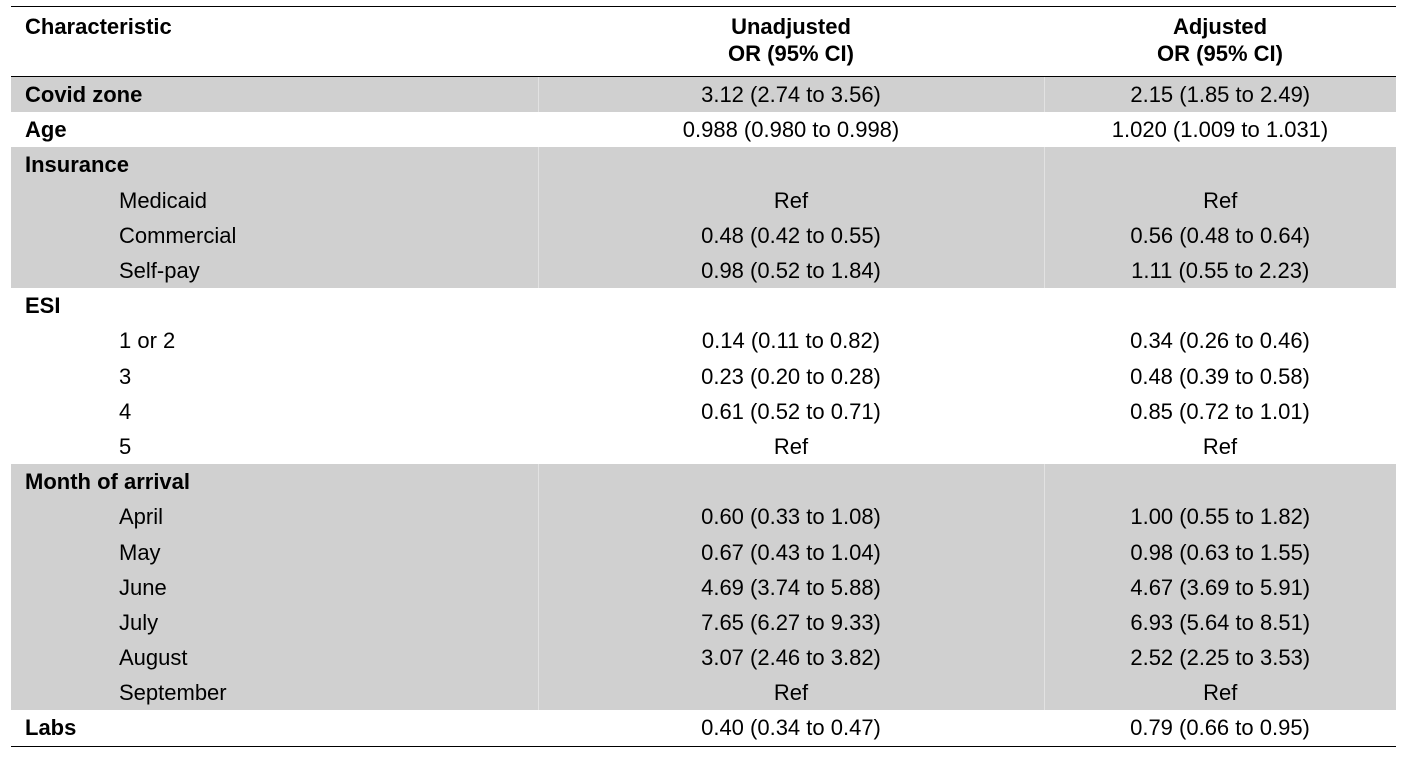  I want to click on table-row: ESI, so click(703, 305).